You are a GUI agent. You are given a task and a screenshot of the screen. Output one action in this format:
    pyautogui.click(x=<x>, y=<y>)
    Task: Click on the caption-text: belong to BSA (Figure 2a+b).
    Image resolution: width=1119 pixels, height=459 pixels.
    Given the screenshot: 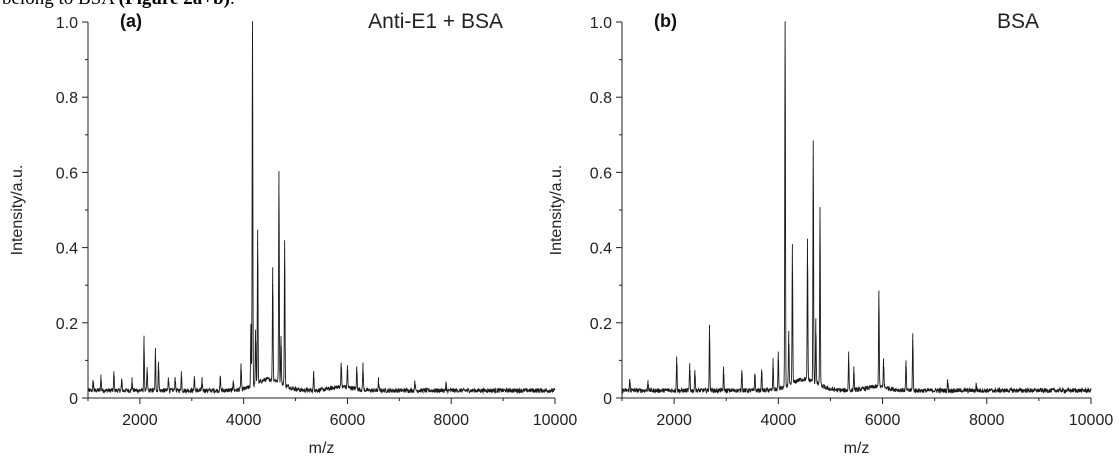 What is the action you would take?
    pyautogui.click(x=118, y=5)
    